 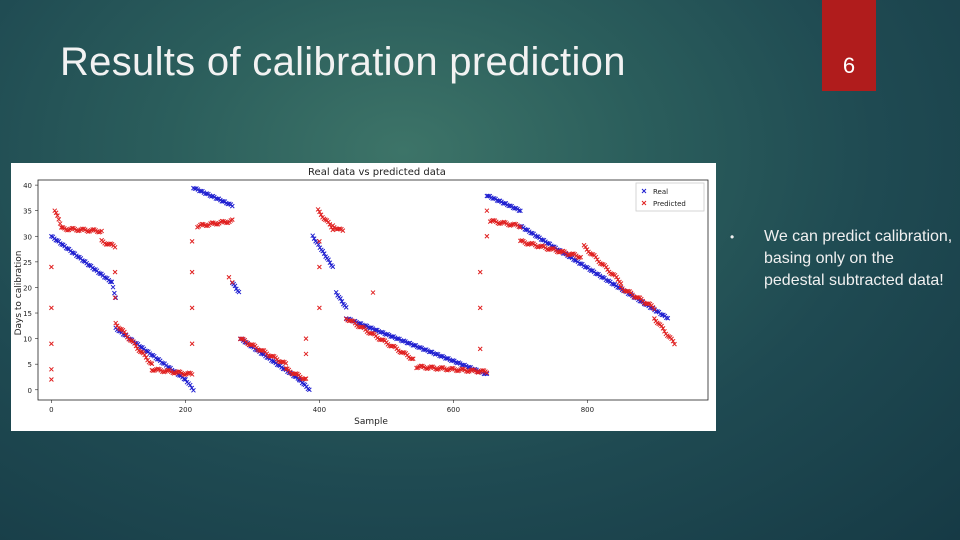 I want to click on x-tick-label: 200, so click(x=185, y=410).